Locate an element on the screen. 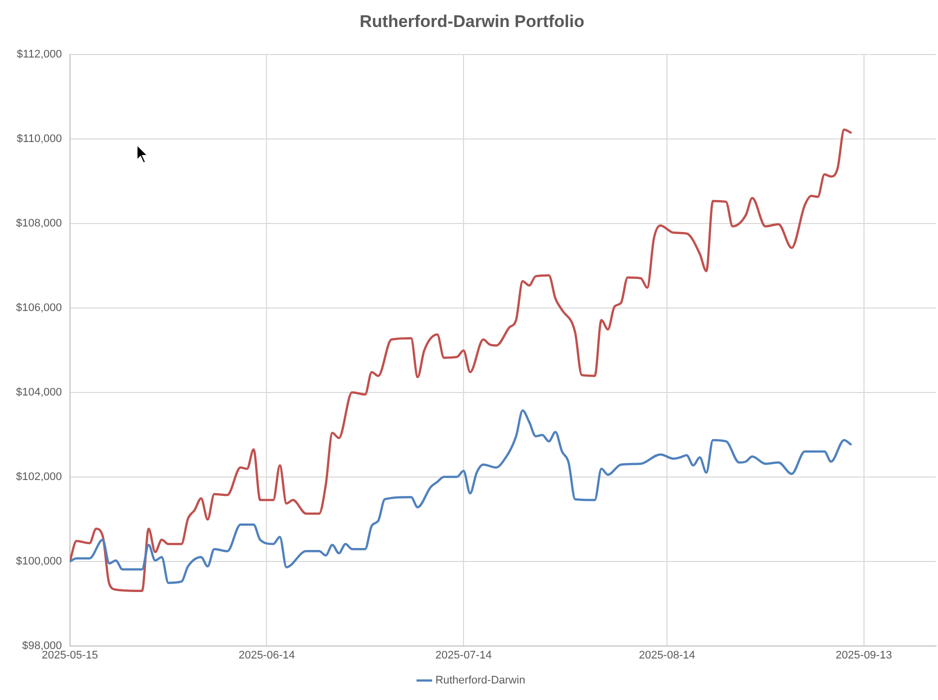 Image resolution: width=938 pixels, height=700 pixels. y-tick-label: $110,000 is located at coordinates (39, 138).